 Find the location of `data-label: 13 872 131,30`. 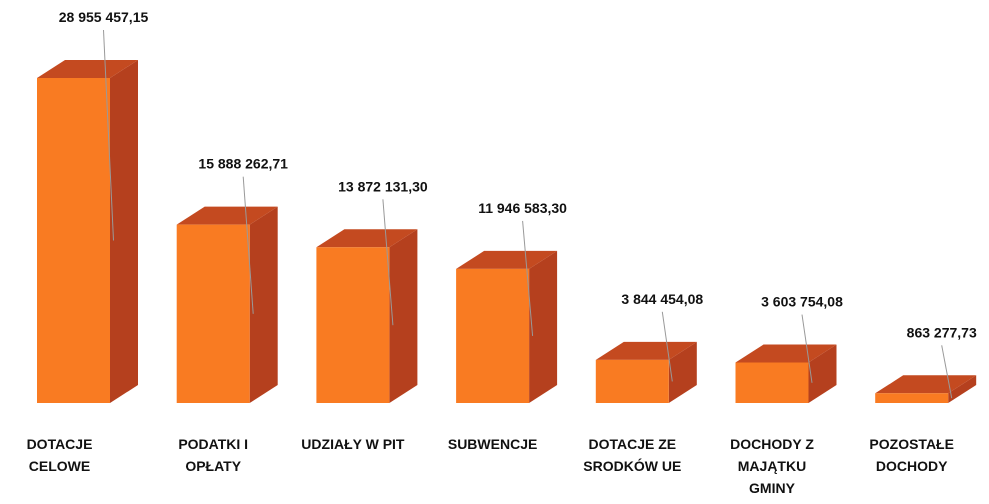

data-label: 13 872 131,30 is located at coordinates (383, 186).